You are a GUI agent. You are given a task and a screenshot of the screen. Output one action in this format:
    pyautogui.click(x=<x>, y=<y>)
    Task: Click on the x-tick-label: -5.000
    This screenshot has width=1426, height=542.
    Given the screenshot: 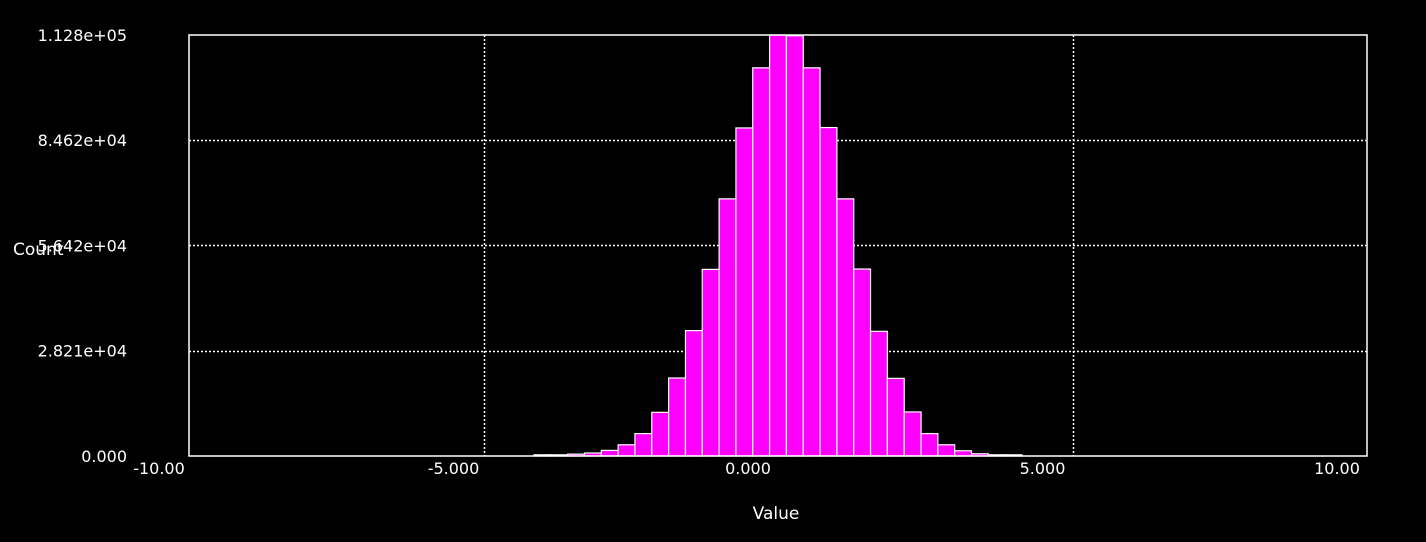 What is the action you would take?
    pyautogui.click(x=454, y=468)
    